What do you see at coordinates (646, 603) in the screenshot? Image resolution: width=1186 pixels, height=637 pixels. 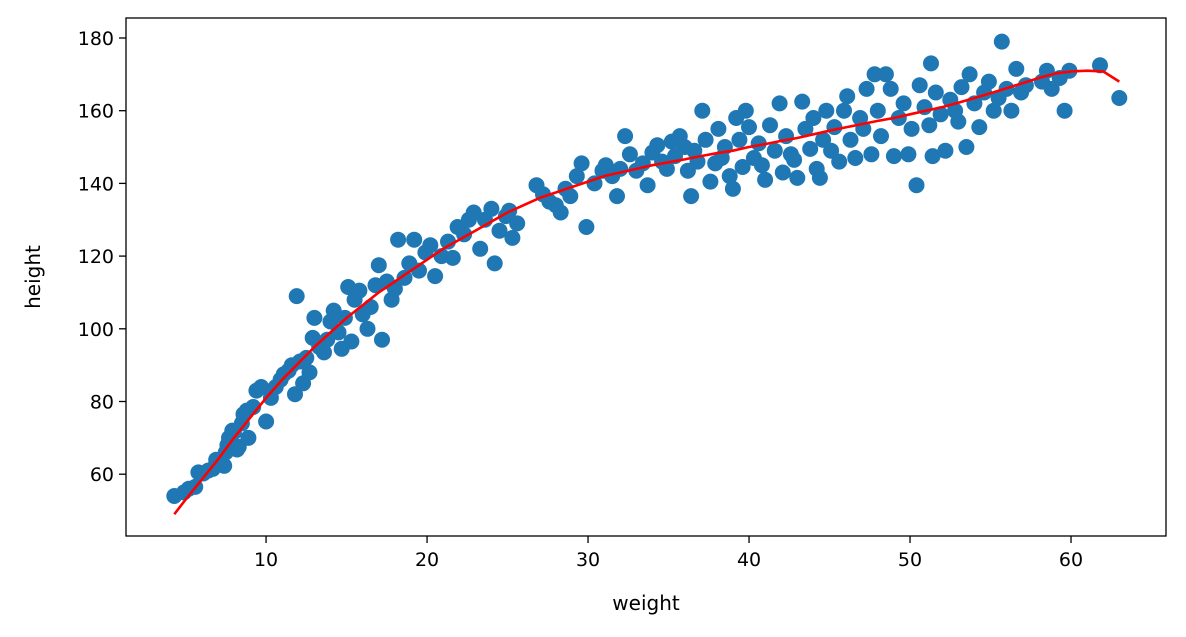 I see `x-axis-label: weight` at bounding box center [646, 603].